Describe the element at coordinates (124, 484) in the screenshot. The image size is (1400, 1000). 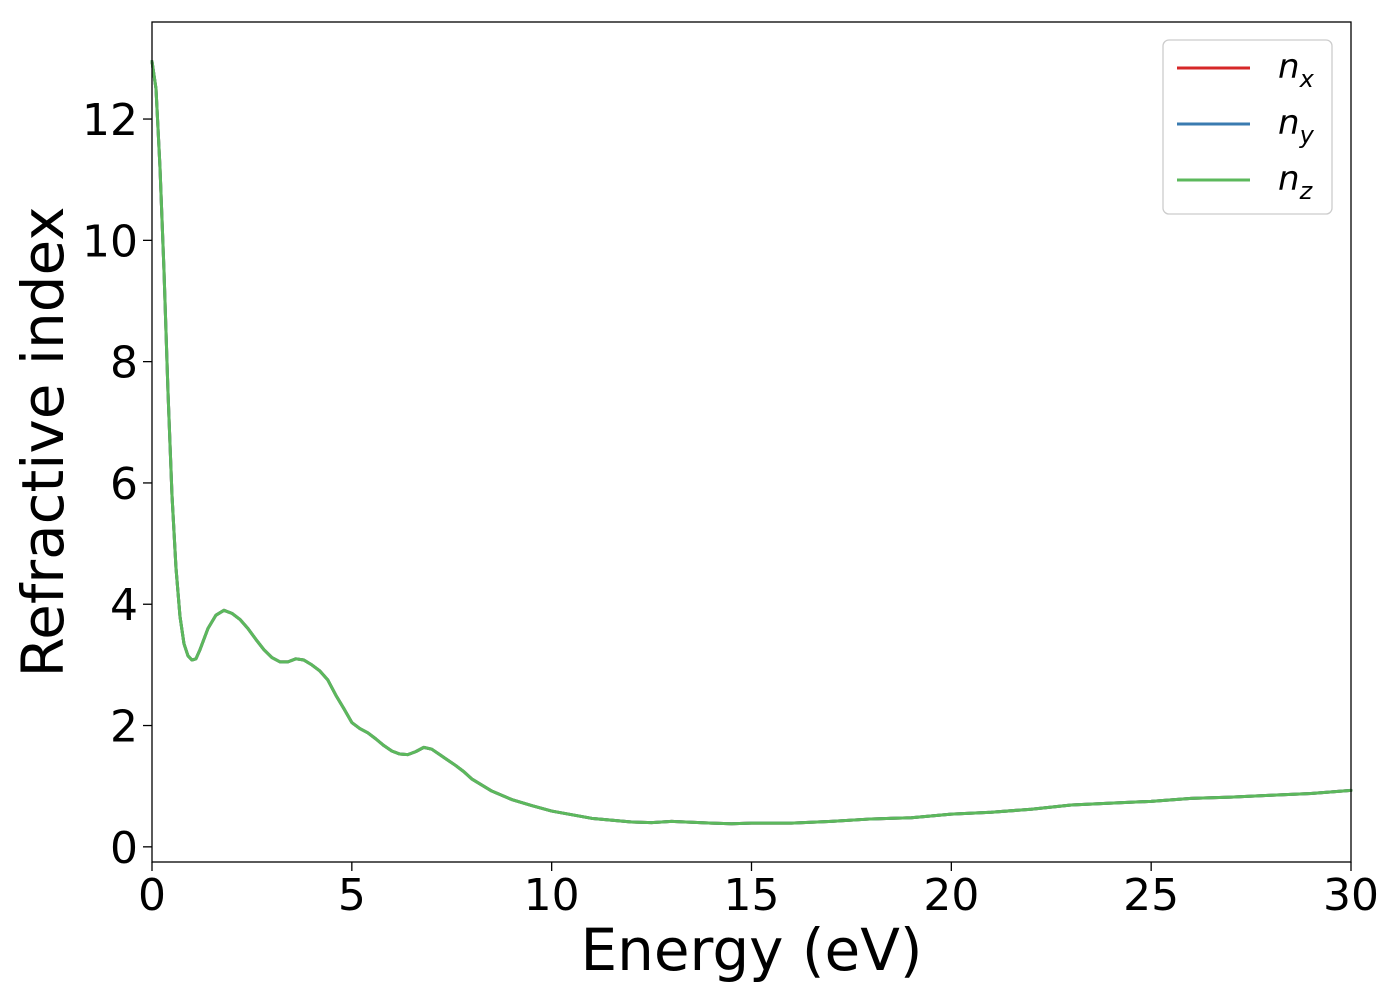
I see `y-tick-label: 6` at that location.